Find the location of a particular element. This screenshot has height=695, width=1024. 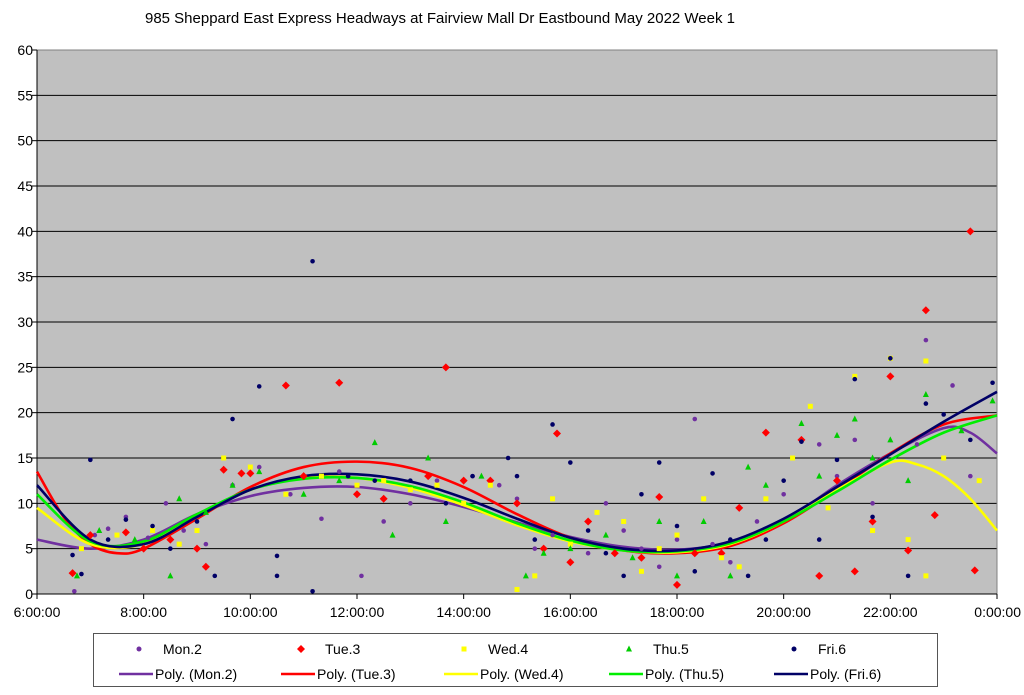

y-tick-label: 20 is located at coordinates (25, 413).